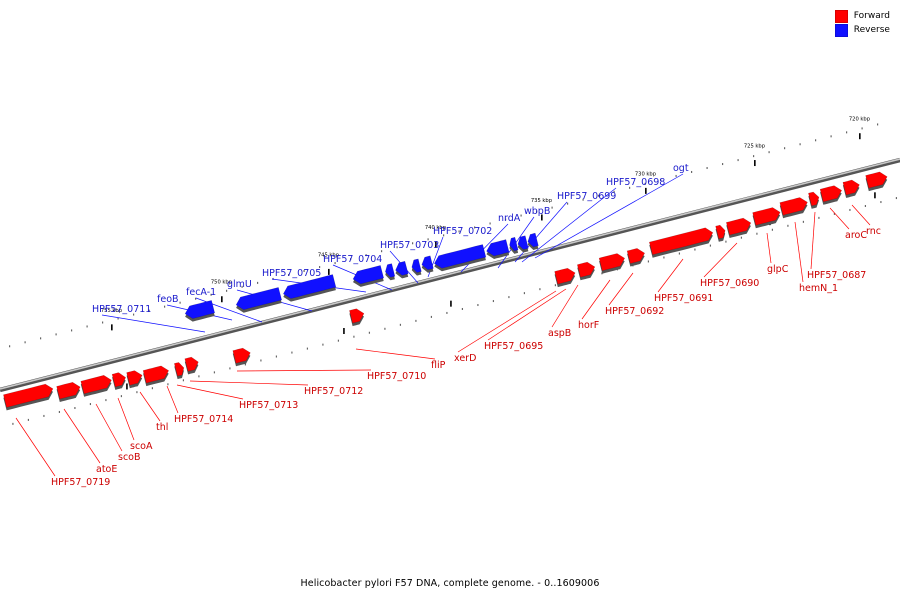  I want to click on label-hpf57-0714: HPF57_0714, so click(203, 419).